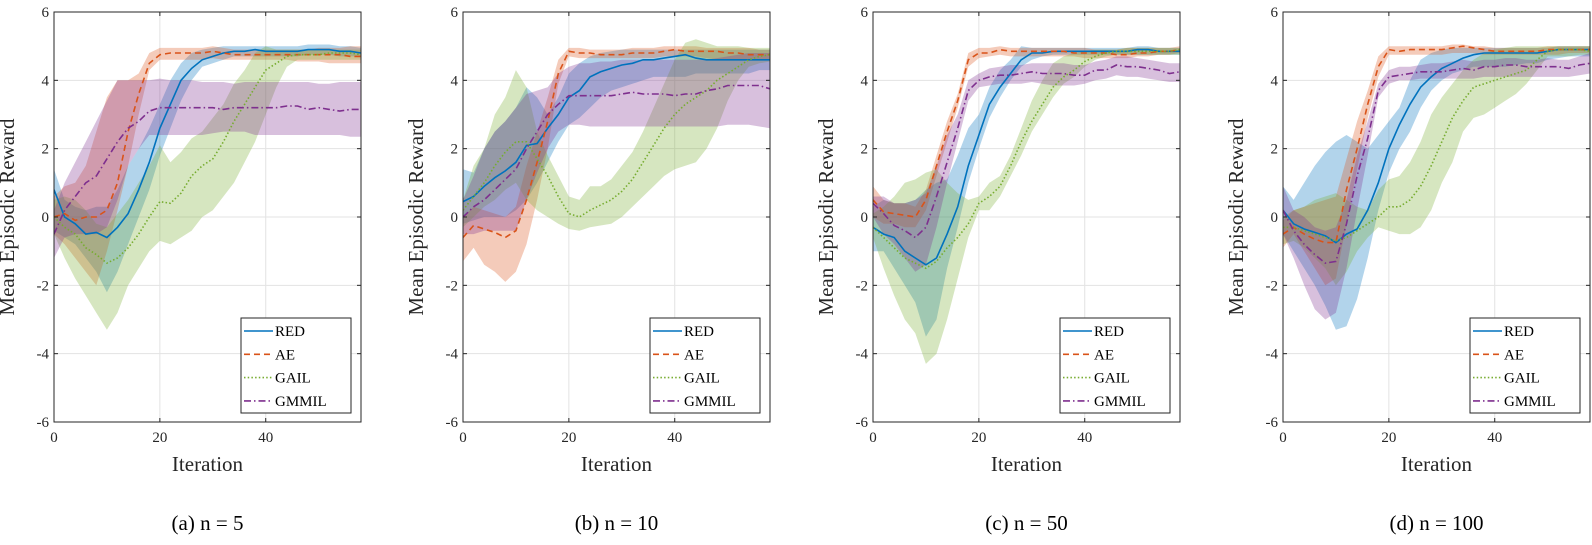 The image size is (1592, 545). What do you see at coordinates (208, 523) in the screenshot?
I see `subplot-caption: (a) n = 5` at bounding box center [208, 523].